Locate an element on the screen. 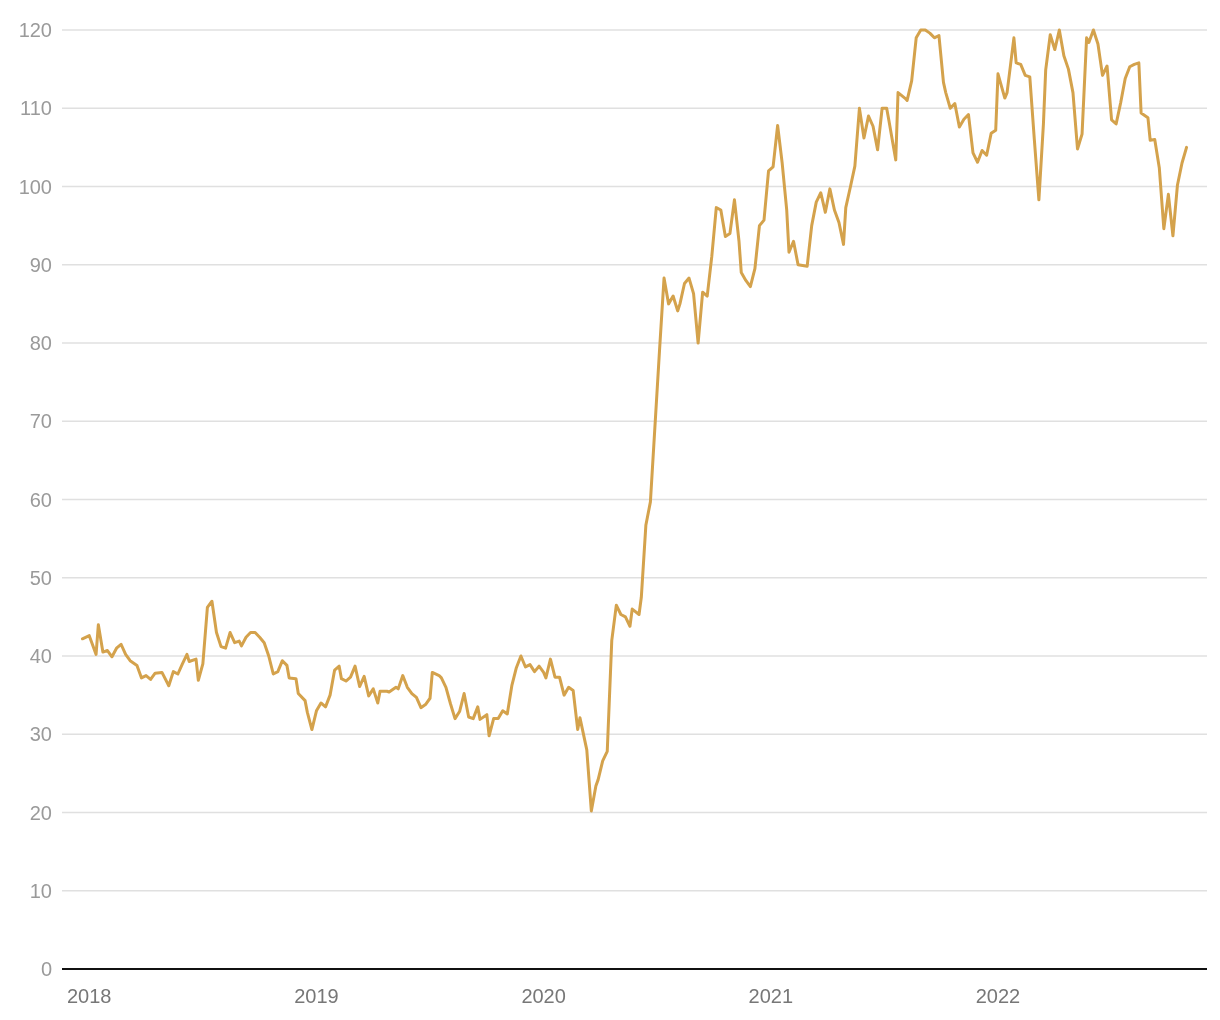 The width and height of the screenshot is (1220, 1020). y-tick-label: 80 is located at coordinates (40, 343).